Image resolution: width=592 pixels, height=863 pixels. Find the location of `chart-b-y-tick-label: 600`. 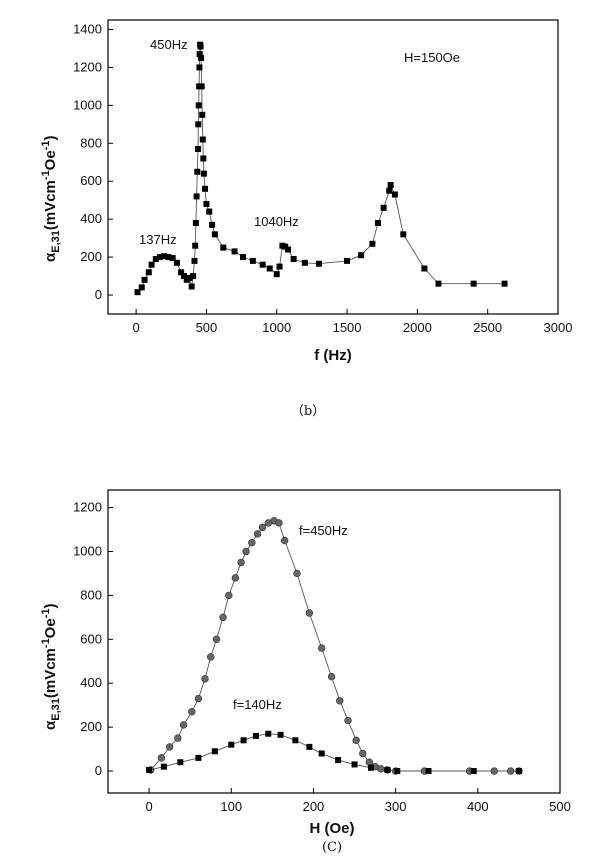

chart-b-y-tick-label: 600 is located at coordinates (91, 180).